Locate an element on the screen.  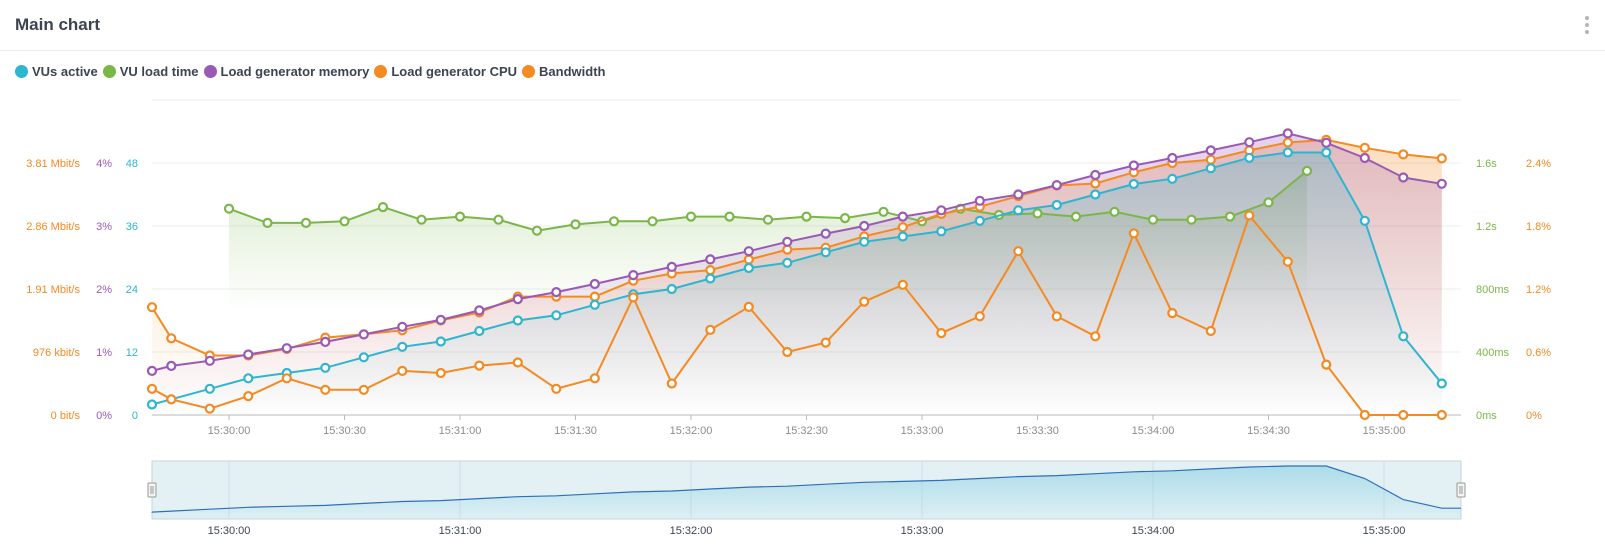
legend-label: Load generator memory is located at coordinates (295, 71).